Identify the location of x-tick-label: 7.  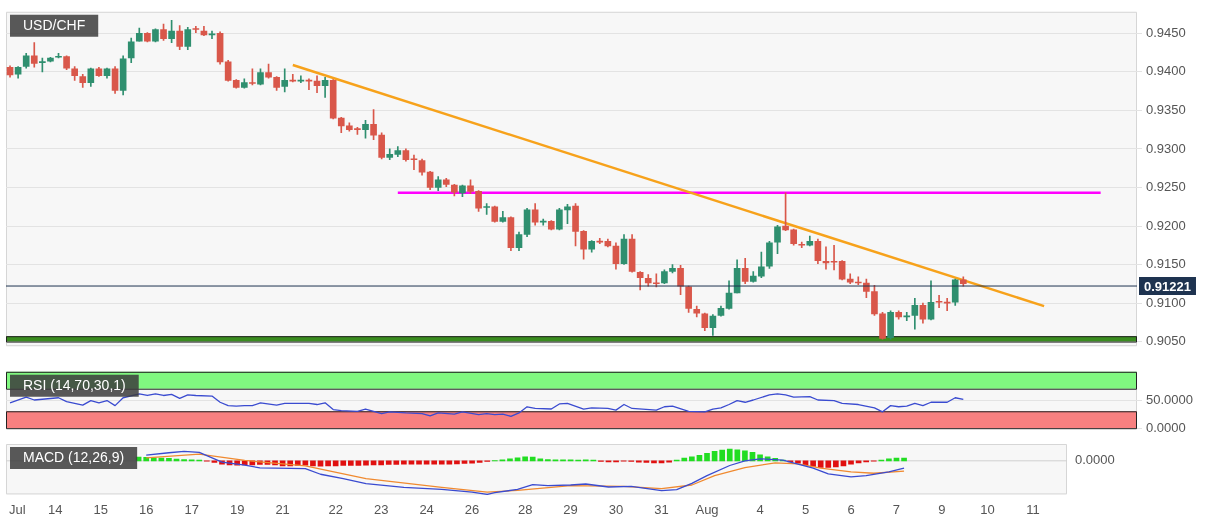
(896, 509).